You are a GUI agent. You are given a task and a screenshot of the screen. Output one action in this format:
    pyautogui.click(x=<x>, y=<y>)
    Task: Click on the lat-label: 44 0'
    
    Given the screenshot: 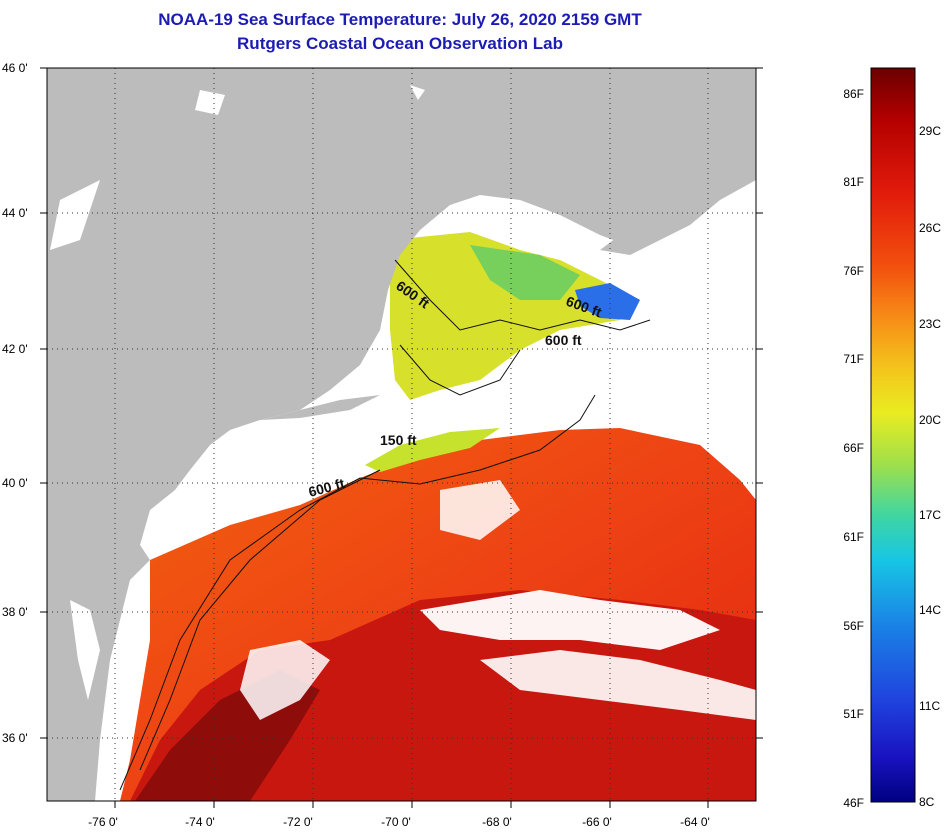 What is the action you would take?
    pyautogui.click(x=15, y=213)
    